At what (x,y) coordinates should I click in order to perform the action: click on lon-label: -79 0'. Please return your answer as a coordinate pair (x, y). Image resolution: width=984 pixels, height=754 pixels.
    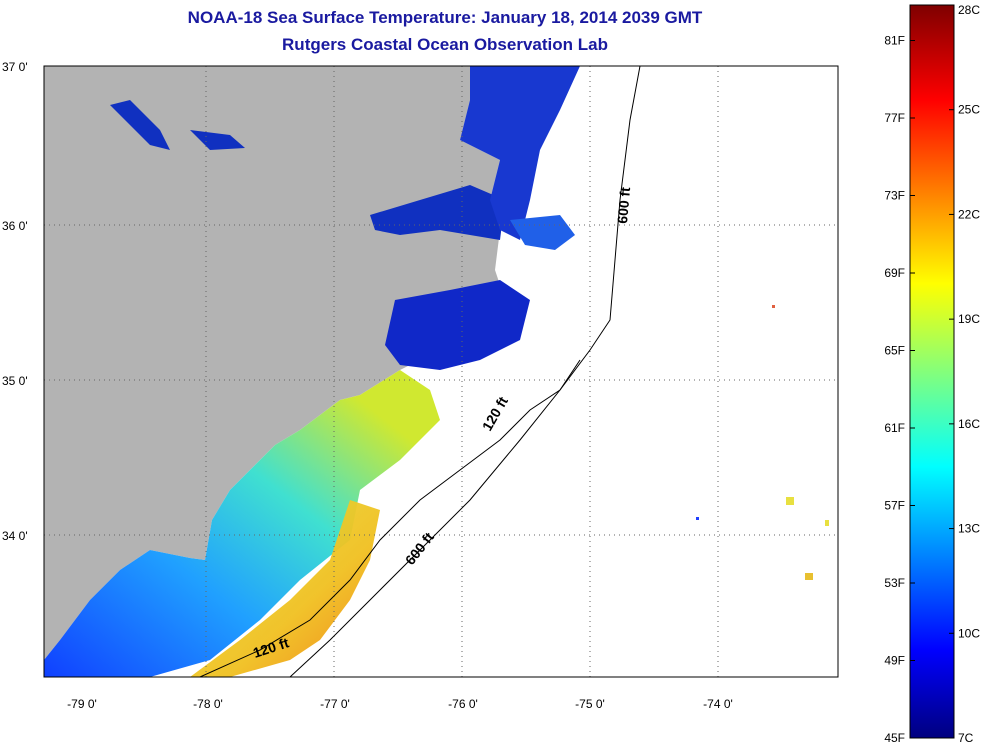
    Looking at the image, I should click on (82, 704).